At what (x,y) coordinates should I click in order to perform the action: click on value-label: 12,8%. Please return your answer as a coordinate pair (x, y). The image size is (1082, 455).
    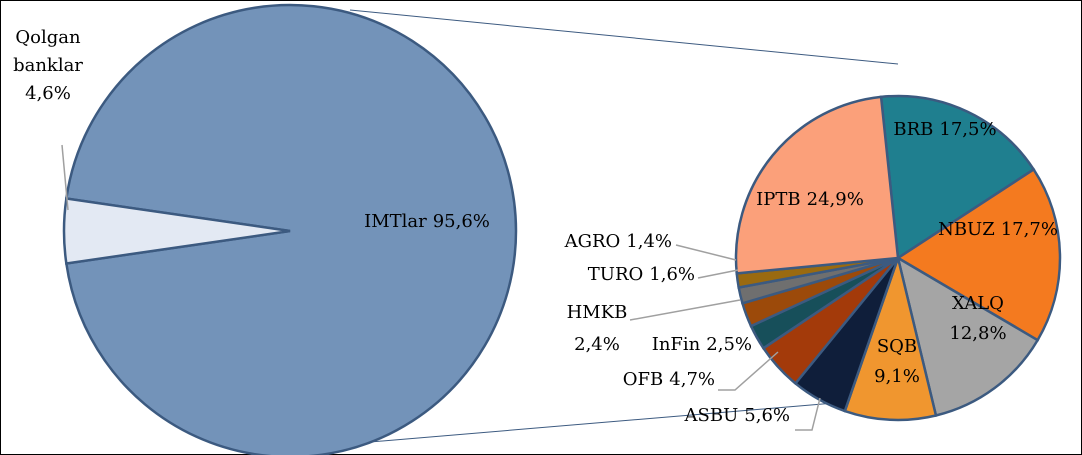
    Looking at the image, I should click on (977, 333).